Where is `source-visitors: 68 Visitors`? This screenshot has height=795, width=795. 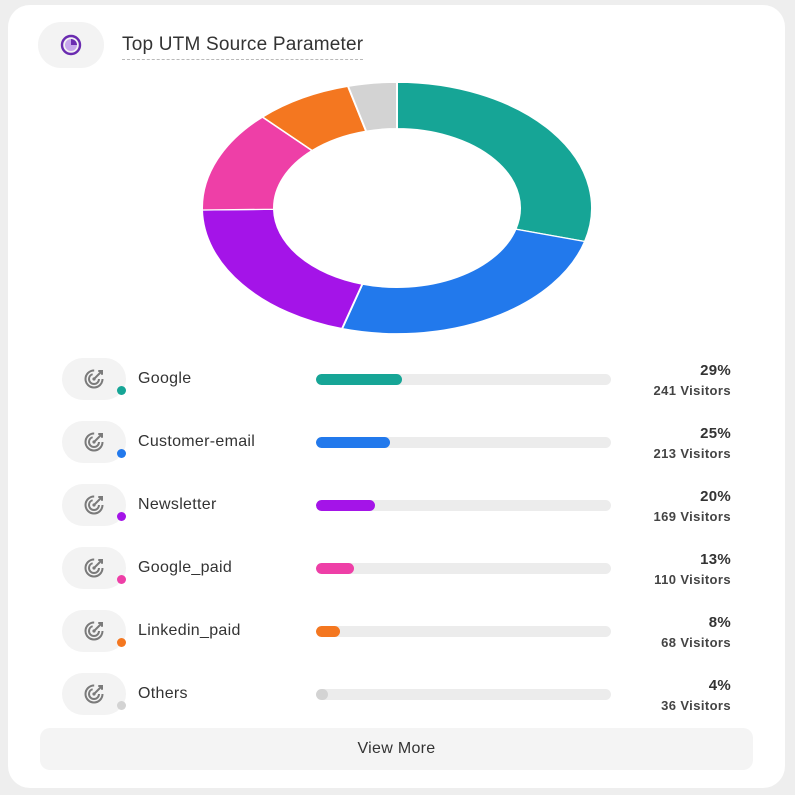 source-visitors: 68 Visitors is located at coordinates (696, 642).